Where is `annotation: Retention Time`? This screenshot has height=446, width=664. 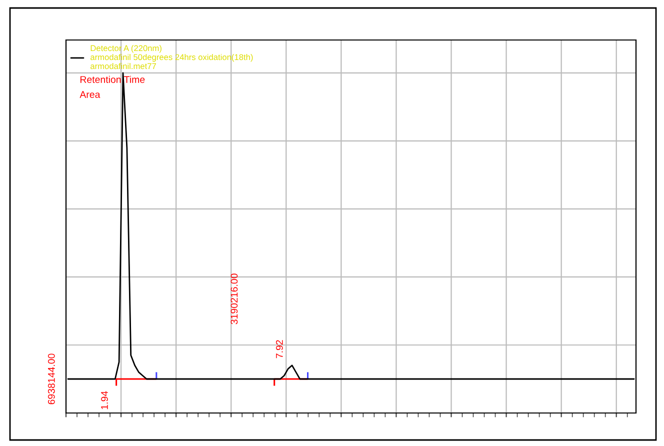 annotation: Retention Time is located at coordinates (112, 79).